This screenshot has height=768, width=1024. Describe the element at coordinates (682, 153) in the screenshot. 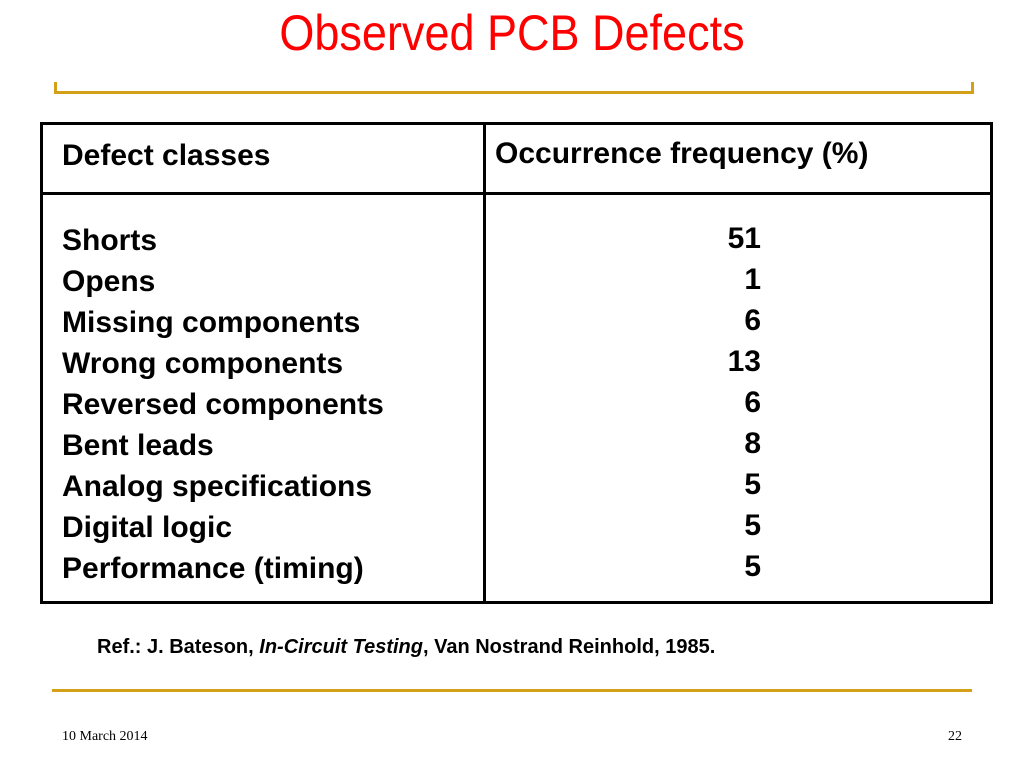

I see `header-occurrence-frequency: Occurrence frequency (%)` at that location.